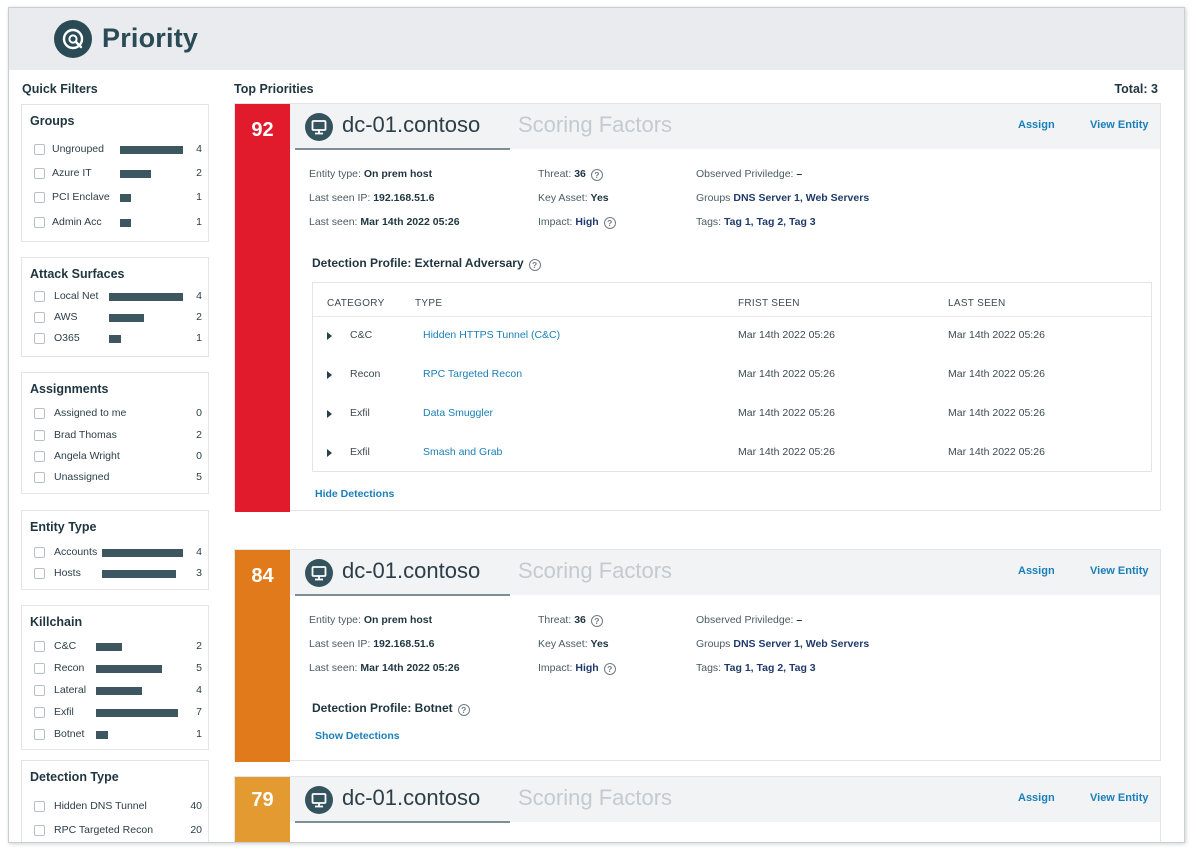 The image size is (1200, 858). What do you see at coordinates (458, 413) in the screenshot?
I see `detection-type-link: Data Smuggler` at bounding box center [458, 413].